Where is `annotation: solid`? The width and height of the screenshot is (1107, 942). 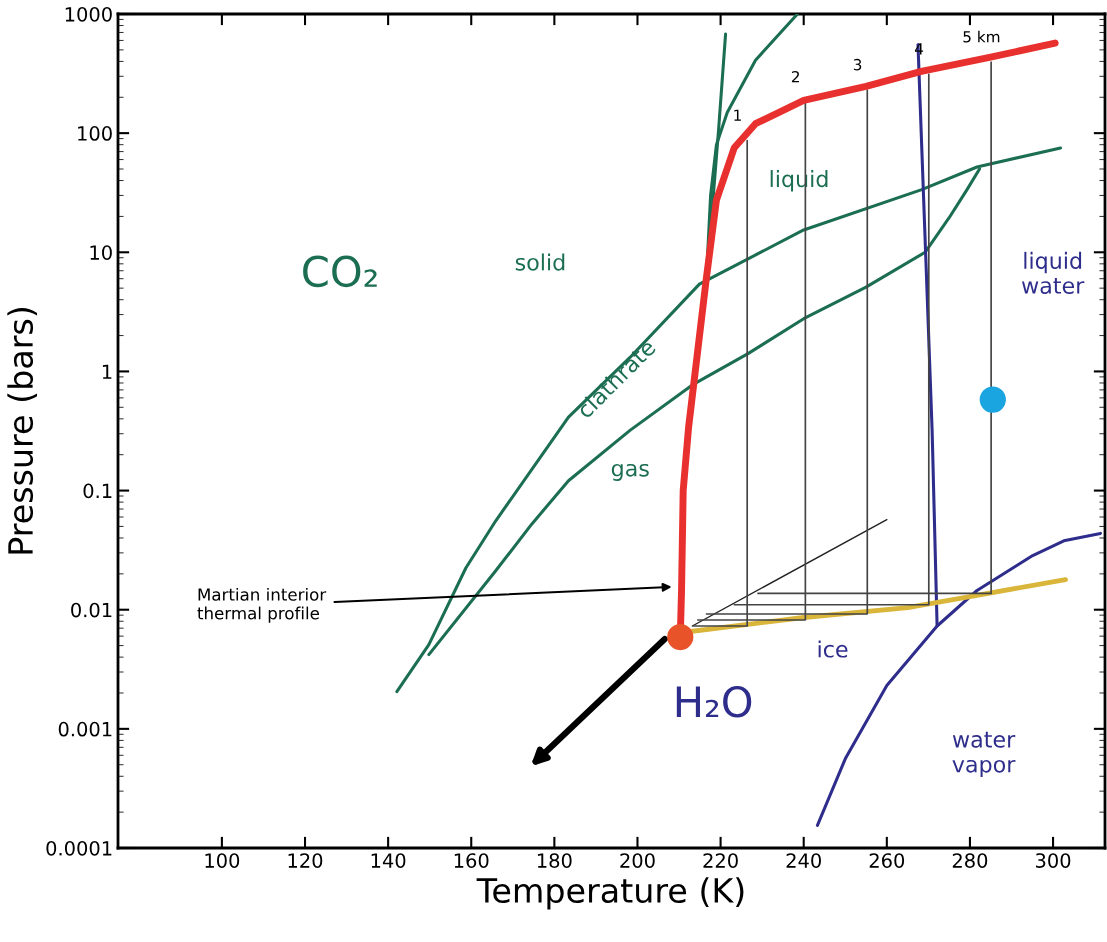 annotation: solid is located at coordinates (540, 262).